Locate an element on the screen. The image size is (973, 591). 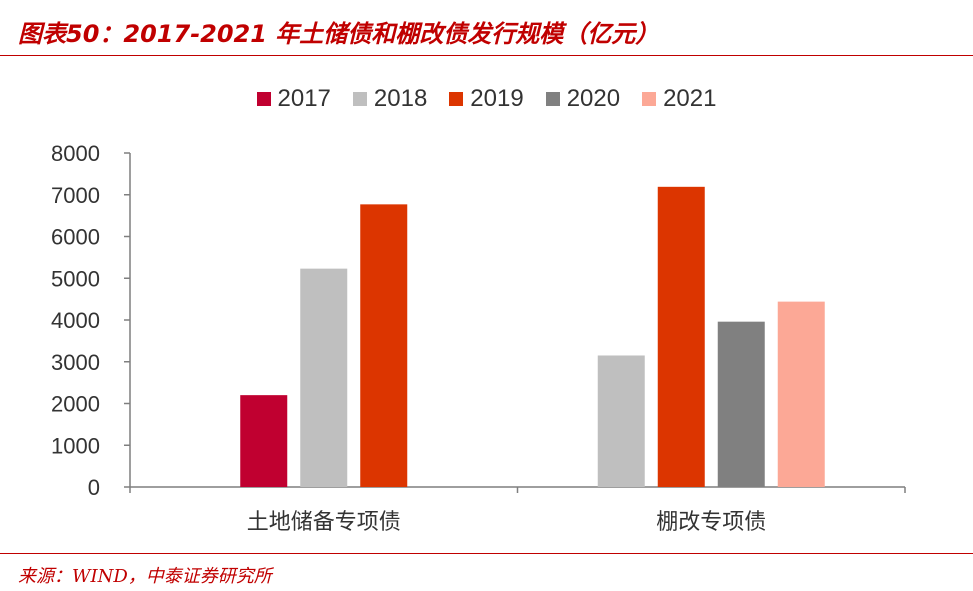
legend-swatch-2017 is located at coordinates (263, 99).